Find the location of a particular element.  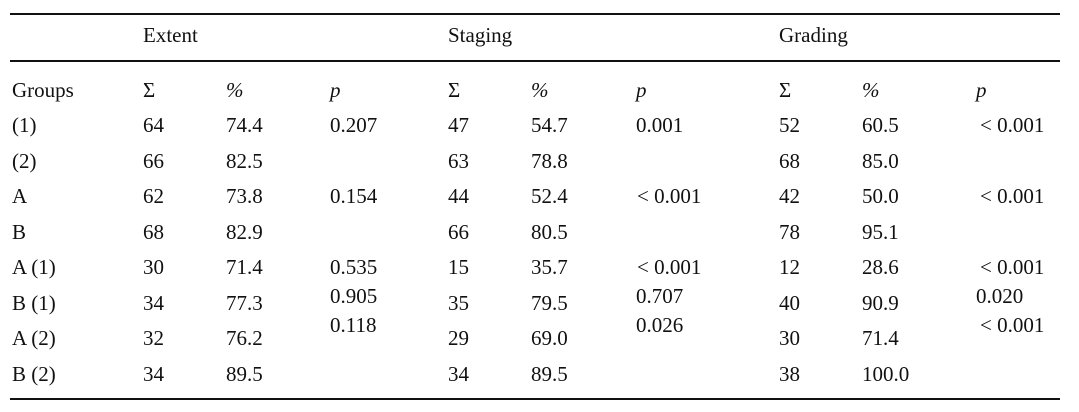

group-label: B is located at coordinates (19, 231).